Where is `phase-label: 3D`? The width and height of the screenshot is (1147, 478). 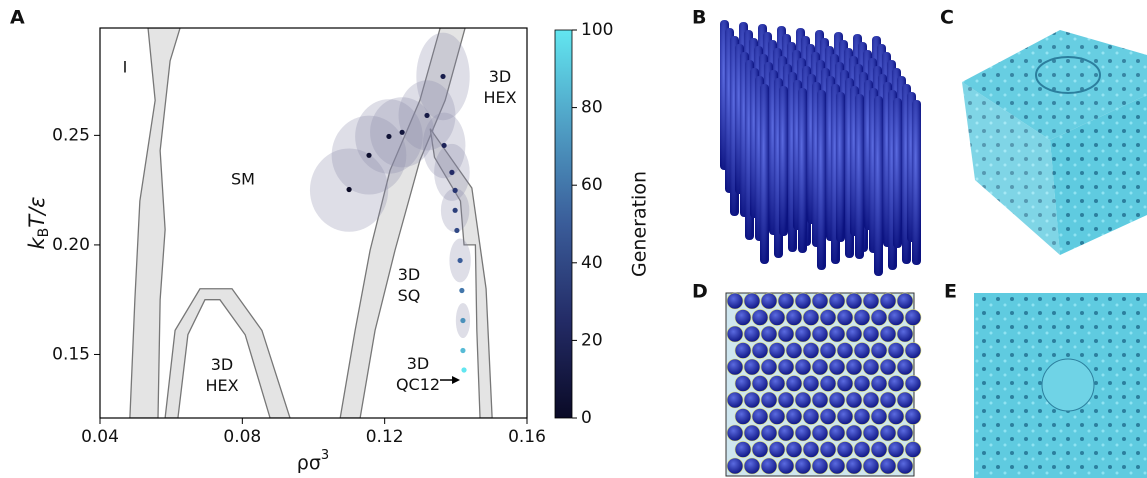
phase-label: 3D is located at coordinates (409, 274).